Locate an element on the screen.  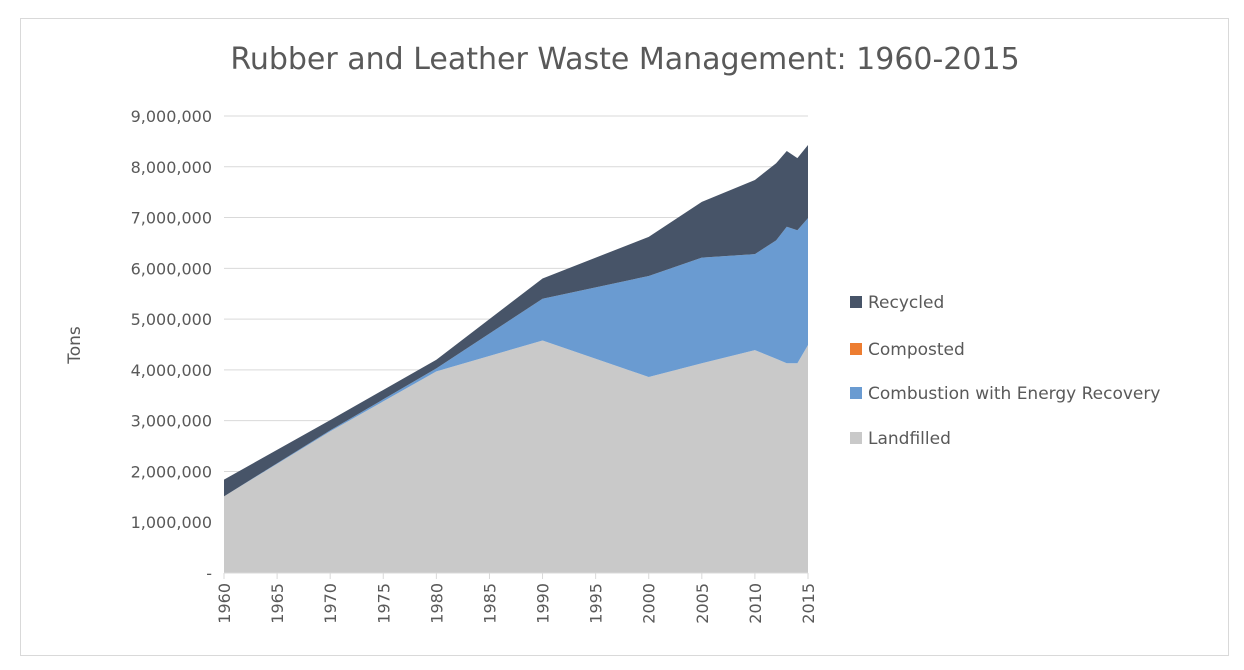
y-tick-label: 1,000,000 is located at coordinates (171, 522).